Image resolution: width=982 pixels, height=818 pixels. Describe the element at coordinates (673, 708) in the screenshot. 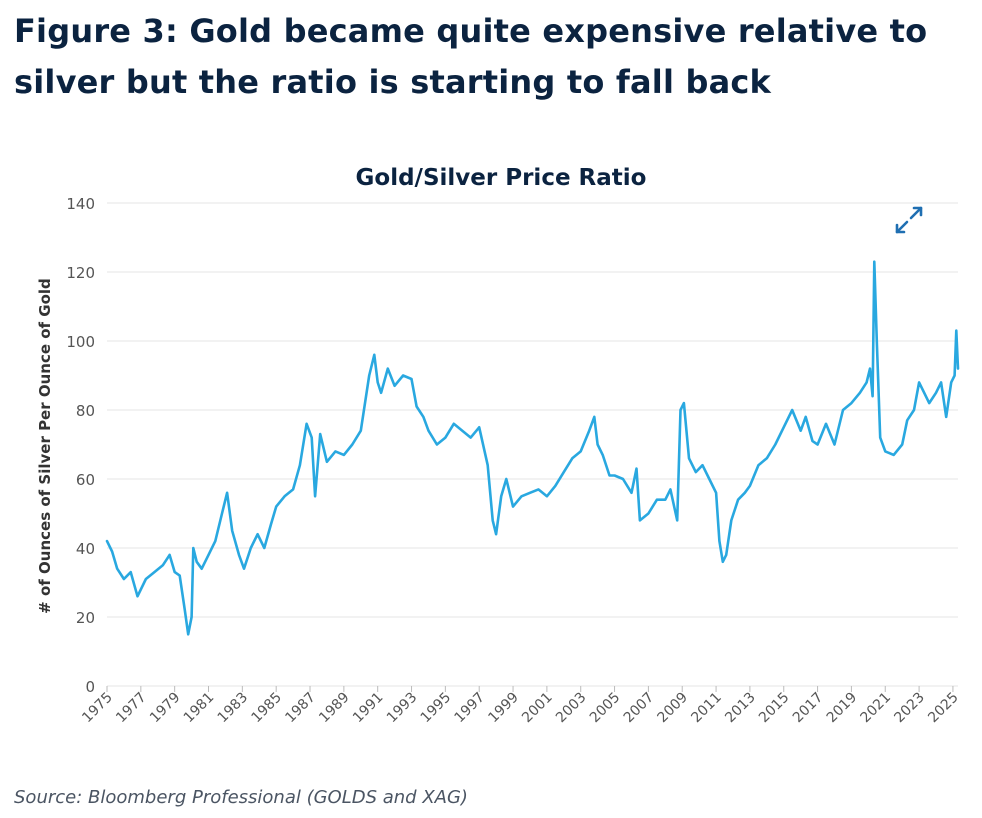

I see `x-tick-label: 2009` at that location.